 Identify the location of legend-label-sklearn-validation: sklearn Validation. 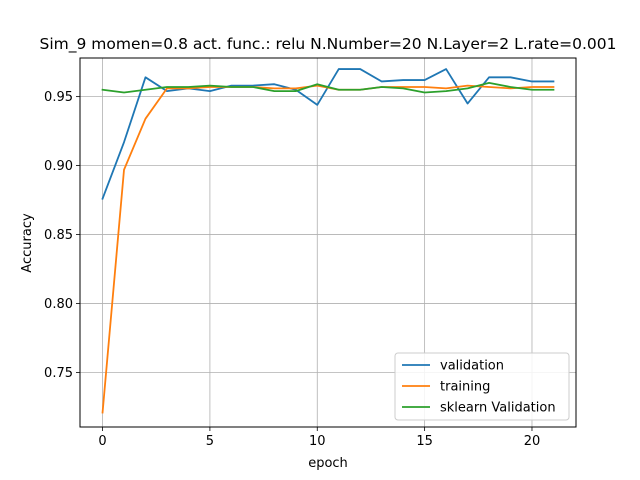
(498, 408).